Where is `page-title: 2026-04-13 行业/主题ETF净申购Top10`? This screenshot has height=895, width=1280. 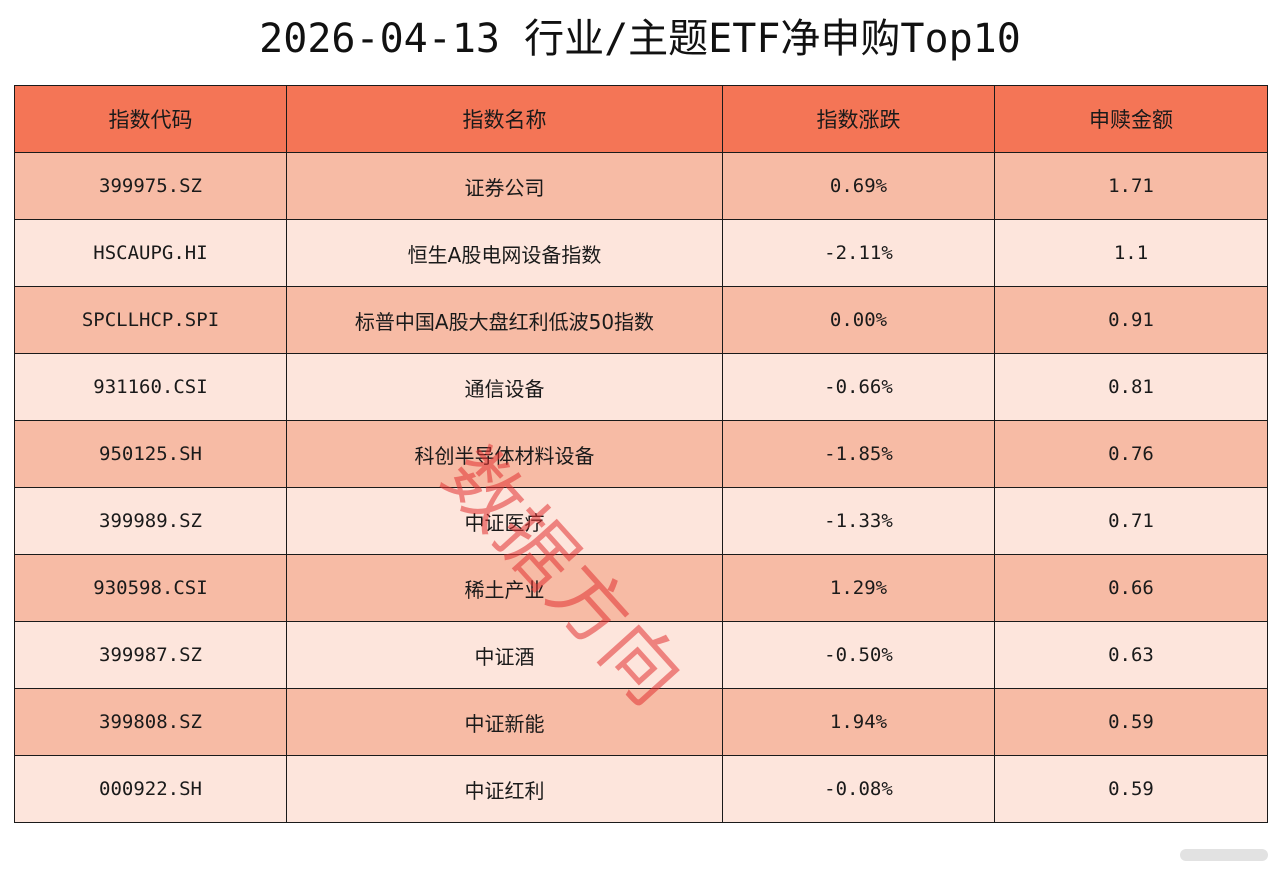
page-title: 2026-04-13 行业/主题ETF净申购Top10 is located at coordinates (640, 39).